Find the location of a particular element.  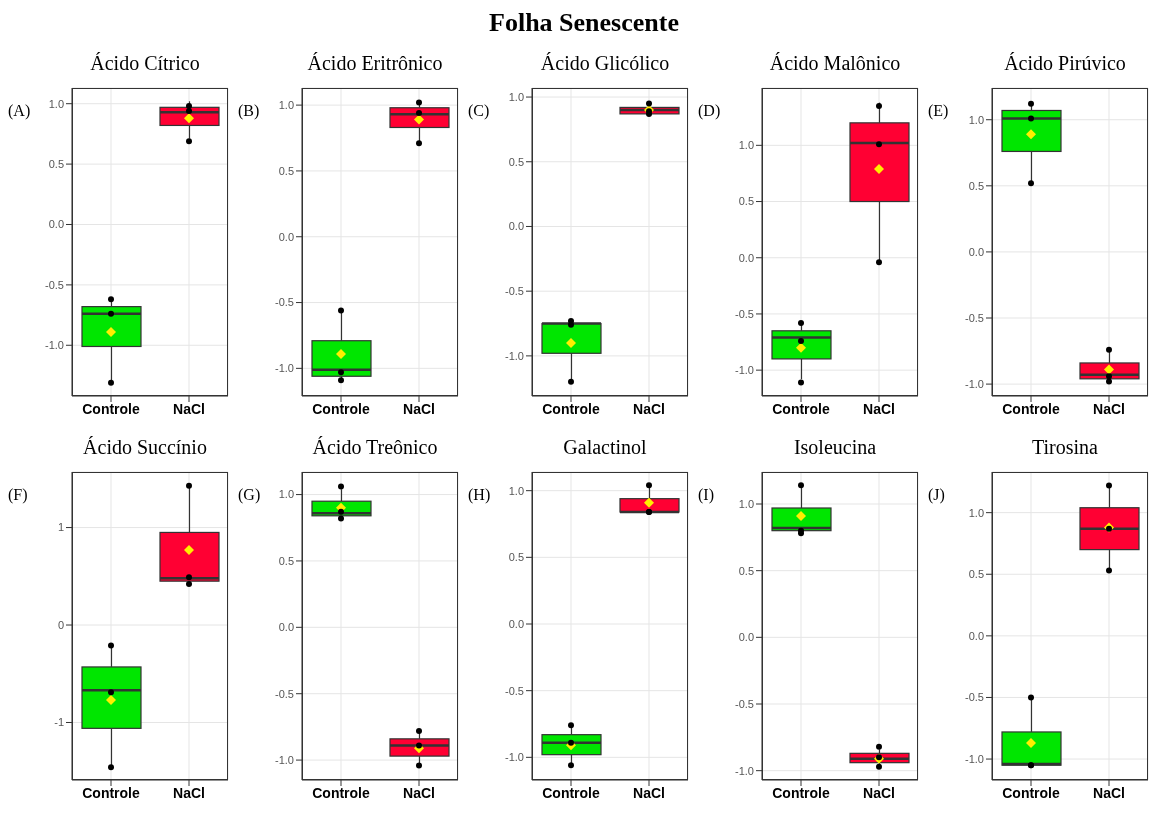

chart-title: Tirosina is located at coordinates (1065, 447).